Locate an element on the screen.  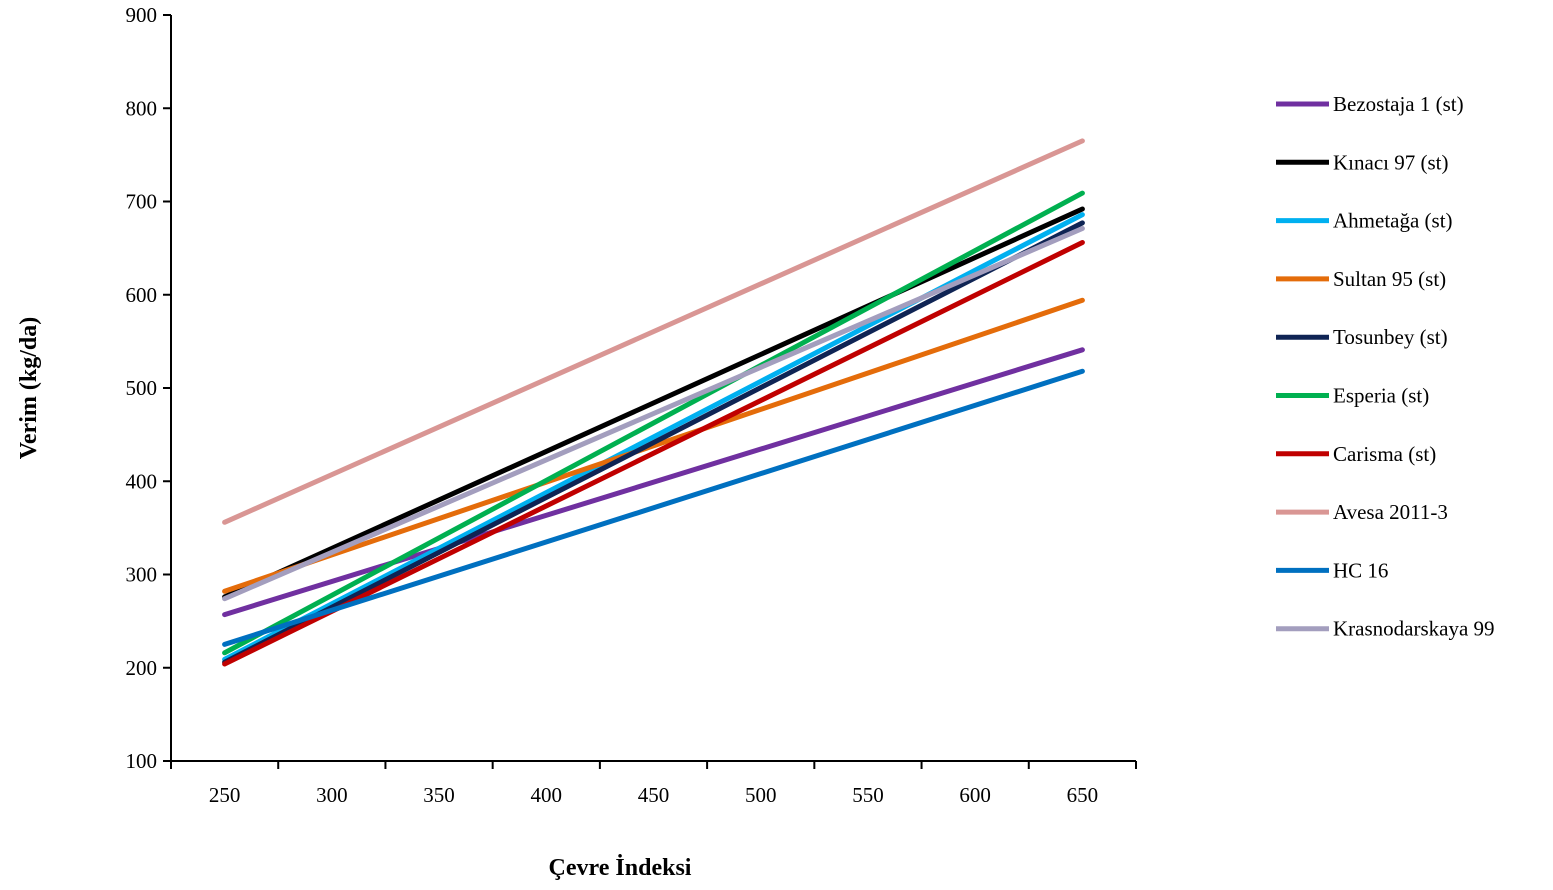
y-tick-label: 800 is located at coordinates (142, 108).